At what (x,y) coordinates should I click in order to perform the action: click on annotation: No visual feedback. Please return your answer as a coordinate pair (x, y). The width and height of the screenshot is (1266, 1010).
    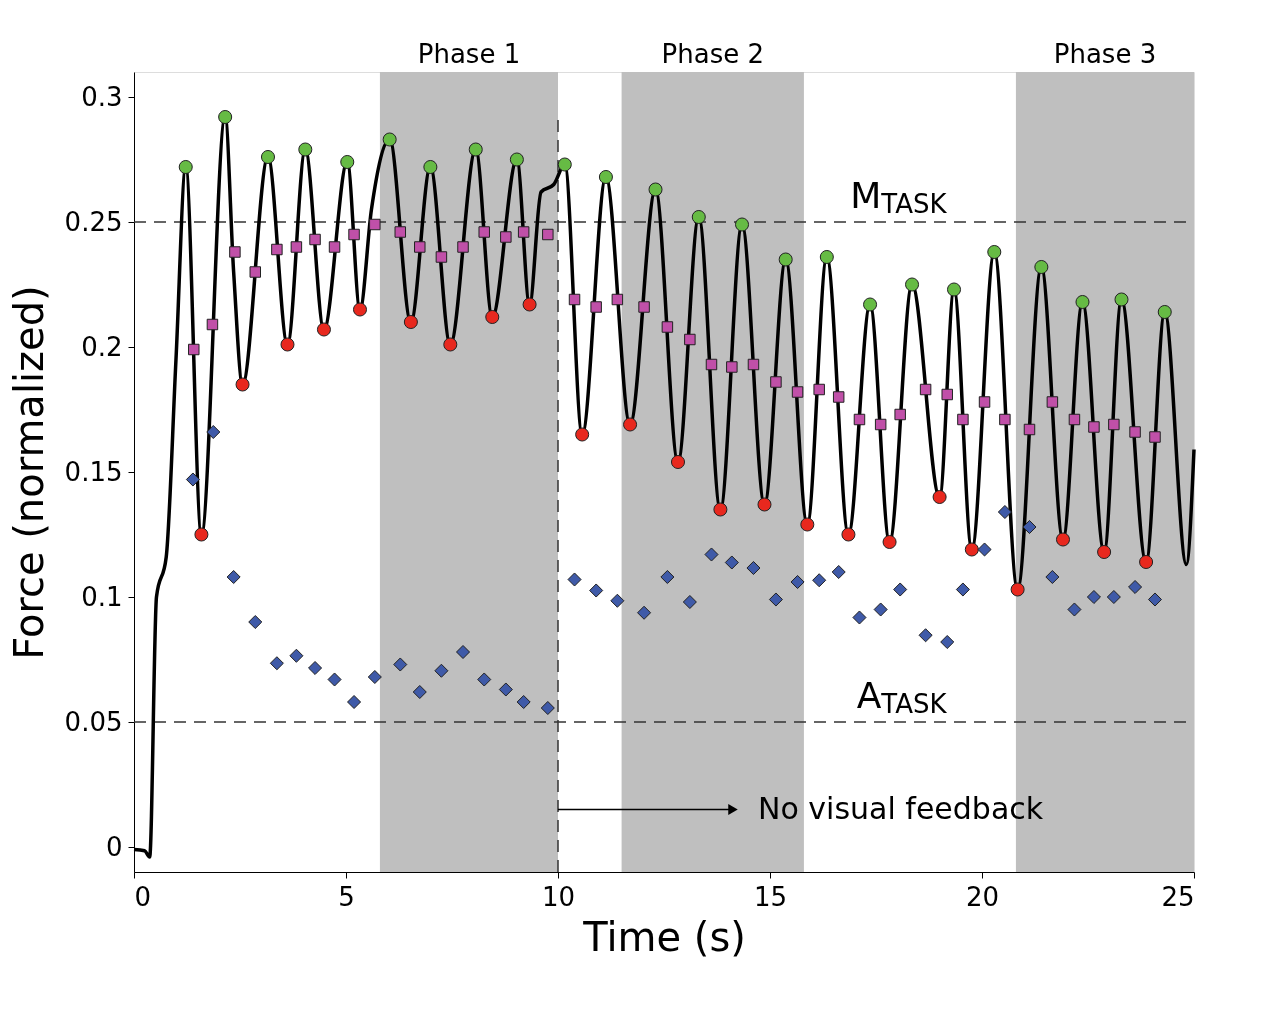
    Looking at the image, I should click on (901, 808).